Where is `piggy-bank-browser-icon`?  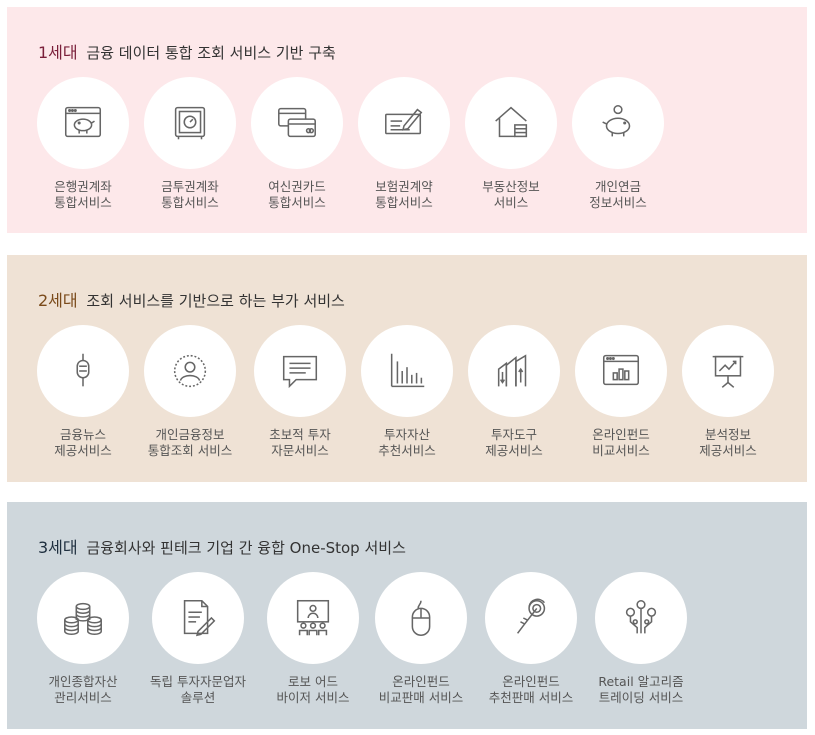
piggy-bank-browser-icon is located at coordinates (83, 122).